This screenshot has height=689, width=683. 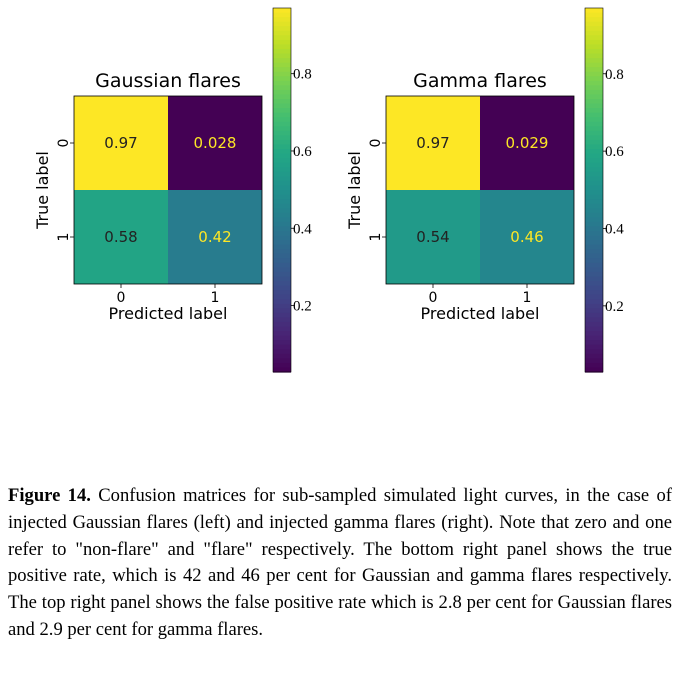 I want to click on chart1-y-tick-label-1: 1, so click(x=64, y=237).